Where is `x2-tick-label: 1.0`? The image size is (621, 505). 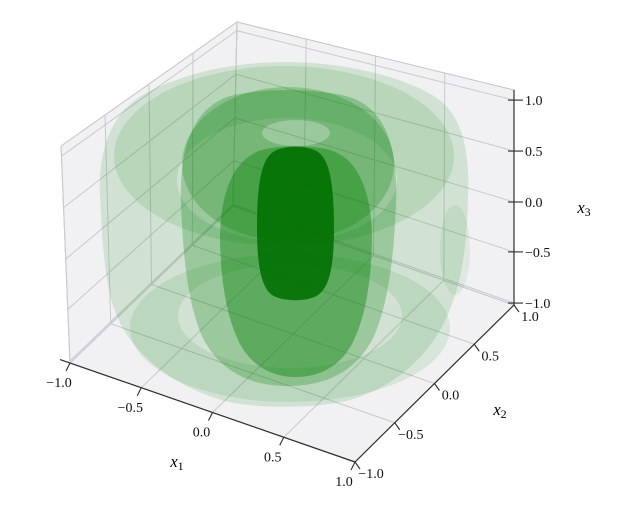
x2-tick-label: 1.0 is located at coordinates (530, 317).